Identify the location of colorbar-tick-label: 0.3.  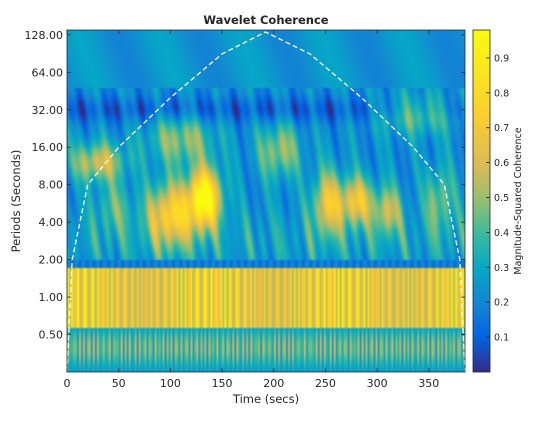
(501, 268).